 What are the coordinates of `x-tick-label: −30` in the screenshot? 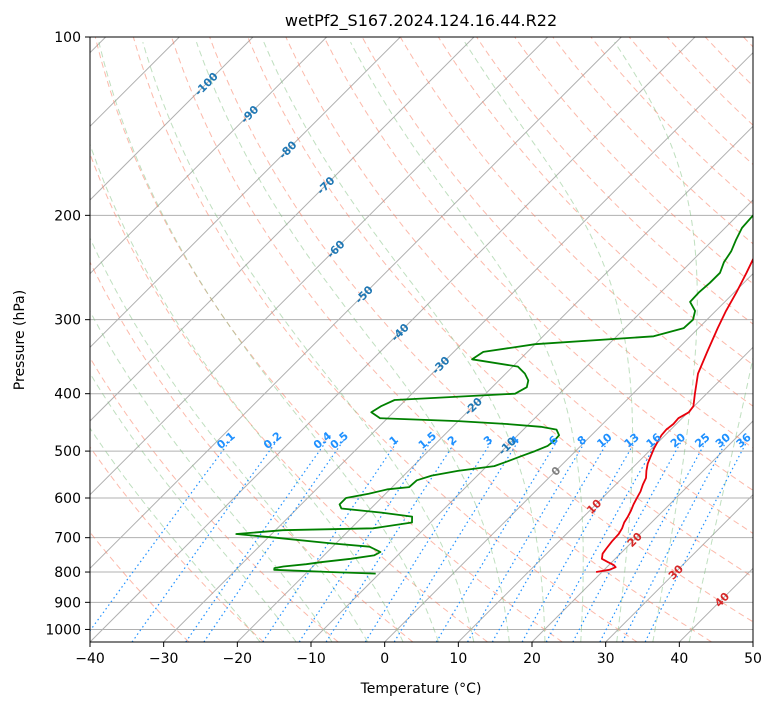 It's located at (164, 659).